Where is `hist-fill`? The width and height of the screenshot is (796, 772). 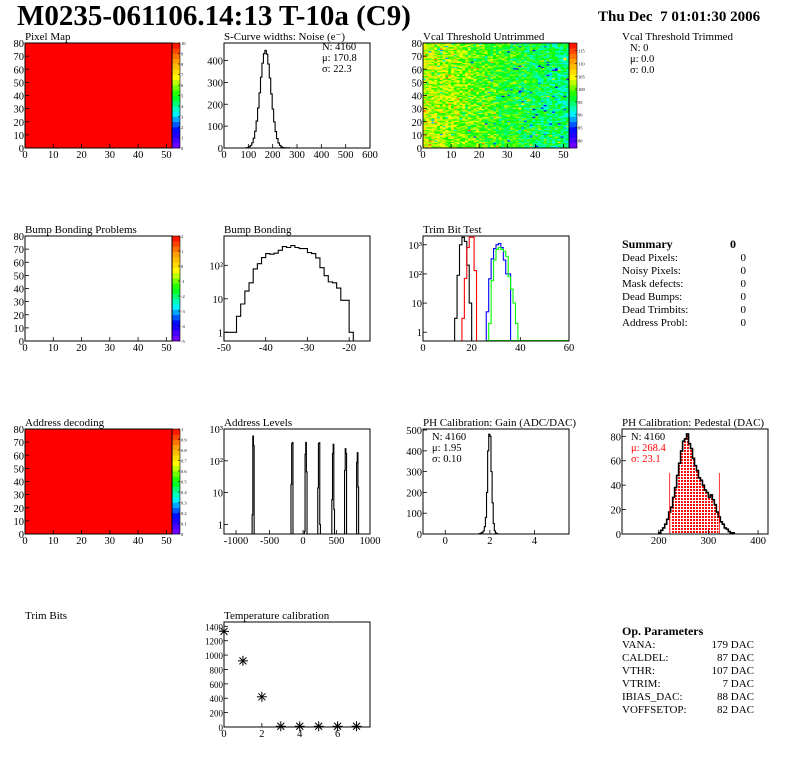
hist-fill is located at coordinates (693, 496).